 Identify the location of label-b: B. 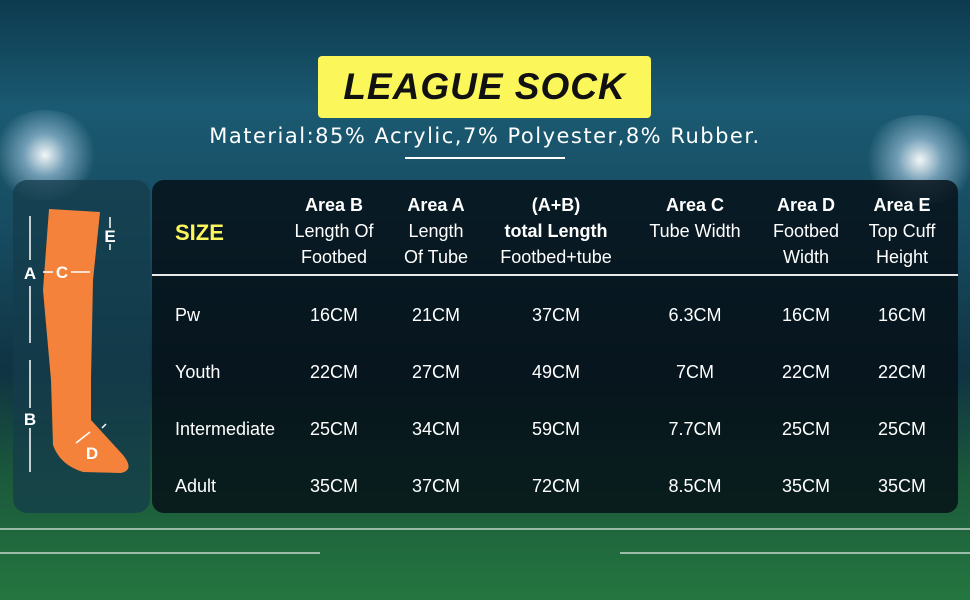
(30, 419).